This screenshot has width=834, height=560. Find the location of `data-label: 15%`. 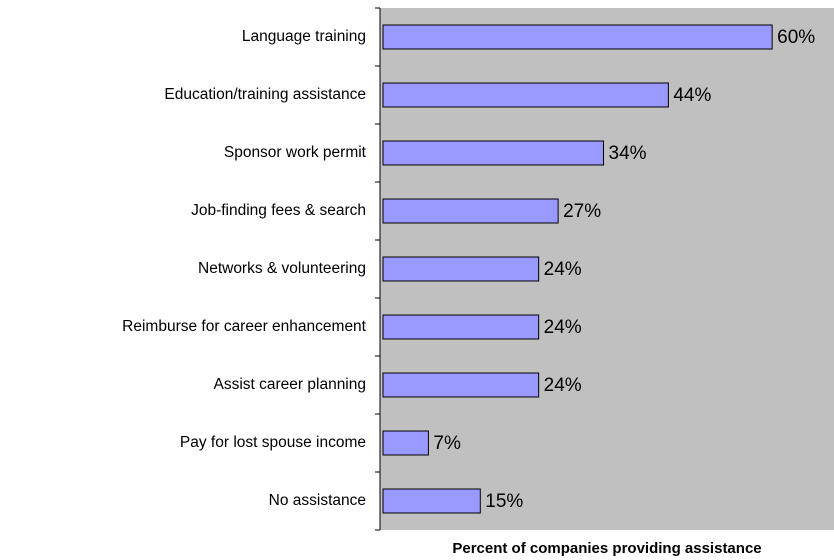

data-label: 15% is located at coordinates (504, 501).